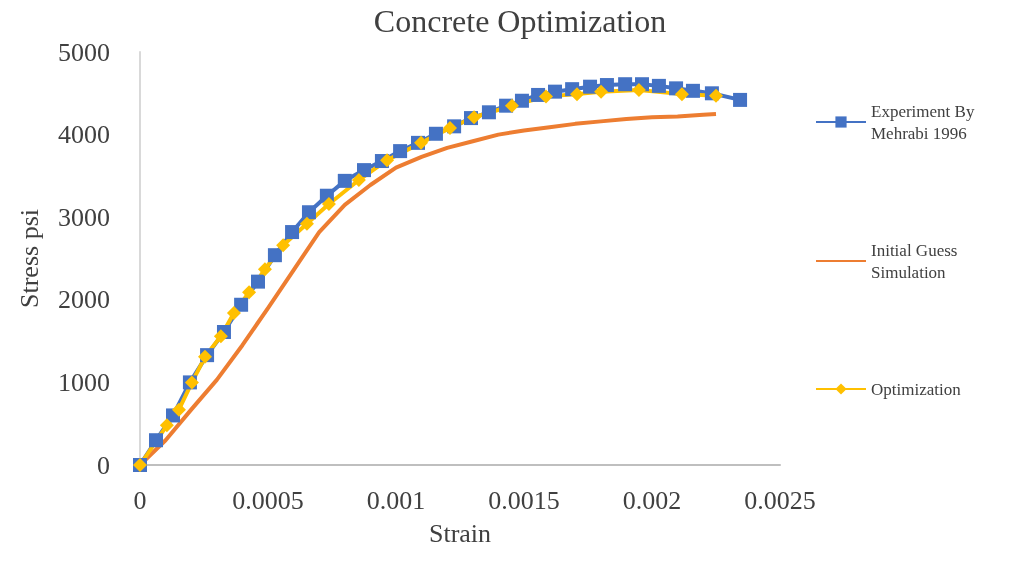 This screenshot has height=564, width=1016. What do you see at coordinates (29, 258) in the screenshot?
I see `y-axis-title: Stress psi` at bounding box center [29, 258].